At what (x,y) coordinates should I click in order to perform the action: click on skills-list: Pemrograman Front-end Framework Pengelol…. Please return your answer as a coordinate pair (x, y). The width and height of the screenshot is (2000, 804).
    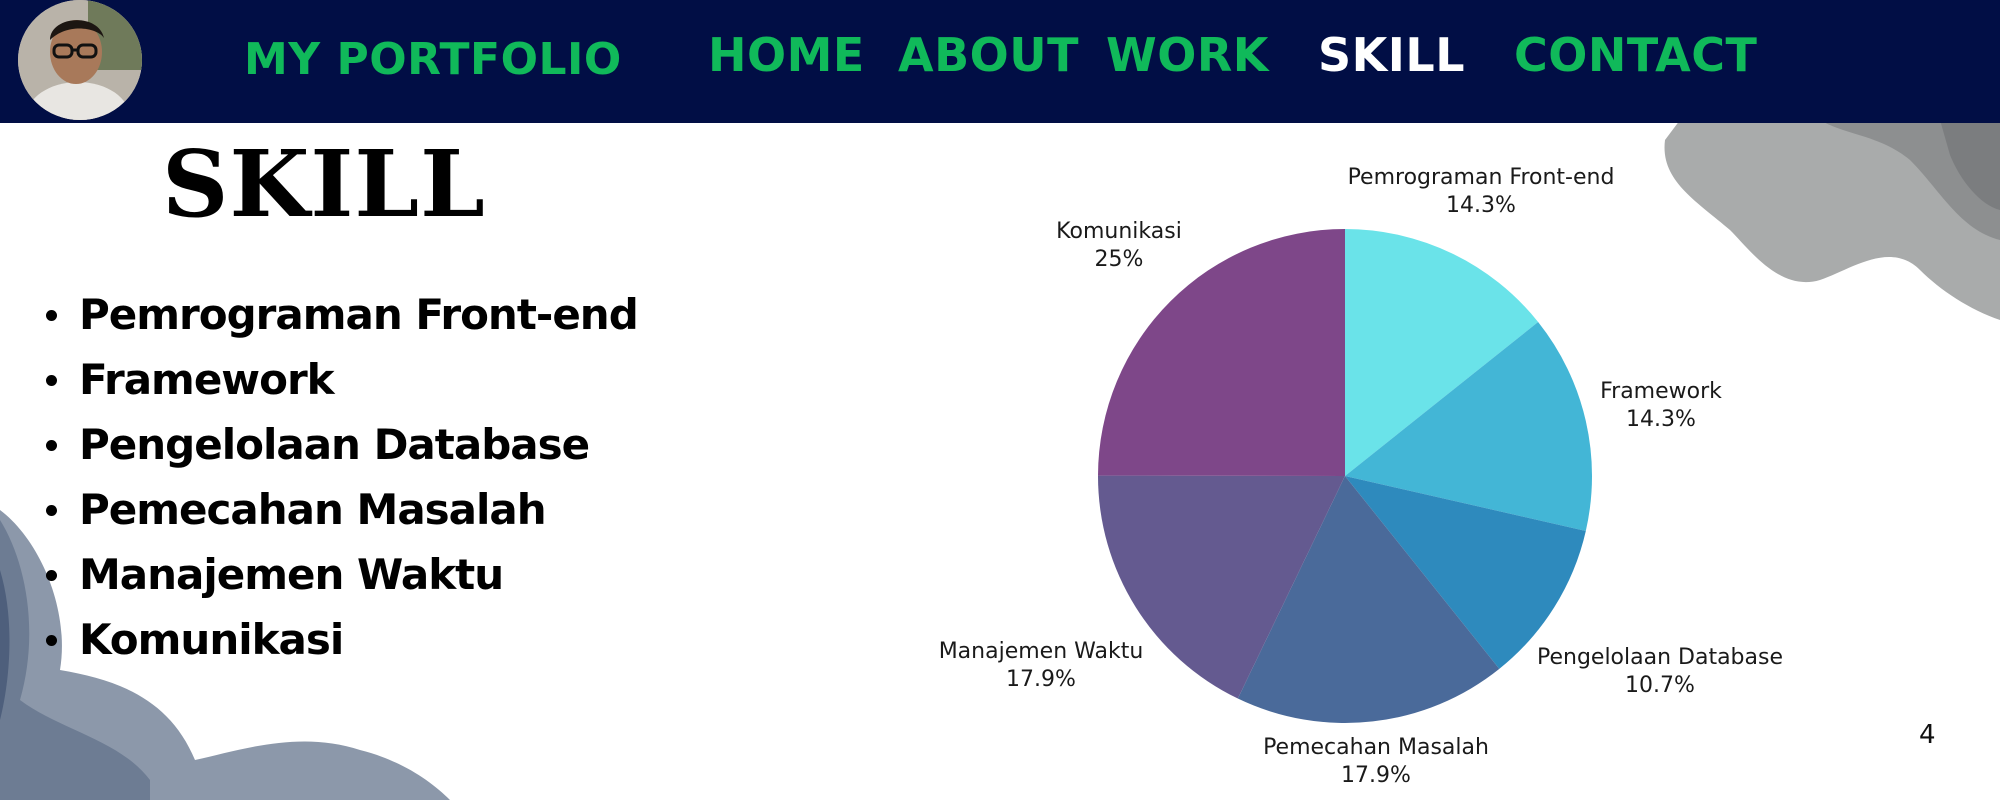
    Looking at the image, I should click on (340, 477).